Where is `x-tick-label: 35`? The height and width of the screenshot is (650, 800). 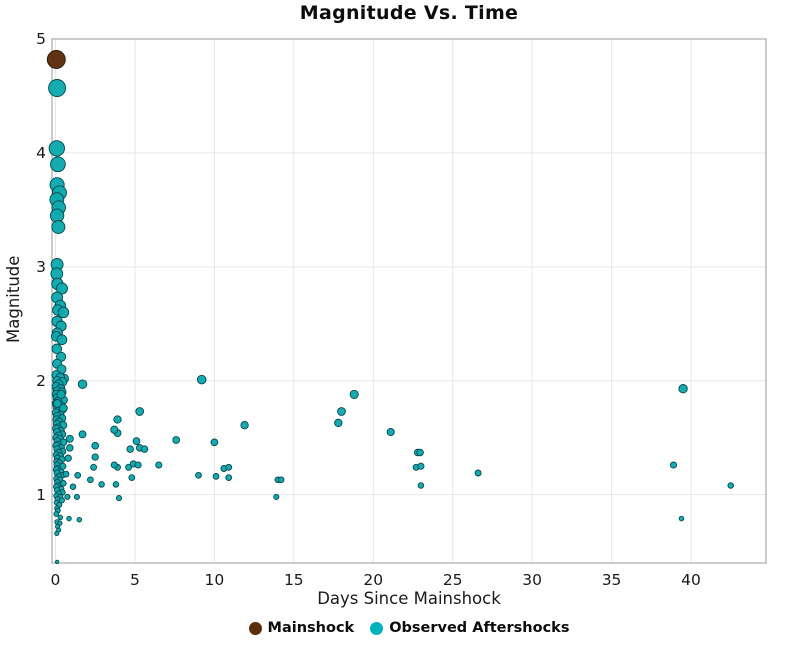 x-tick-label: 35 is located at coordinates (611, 580).